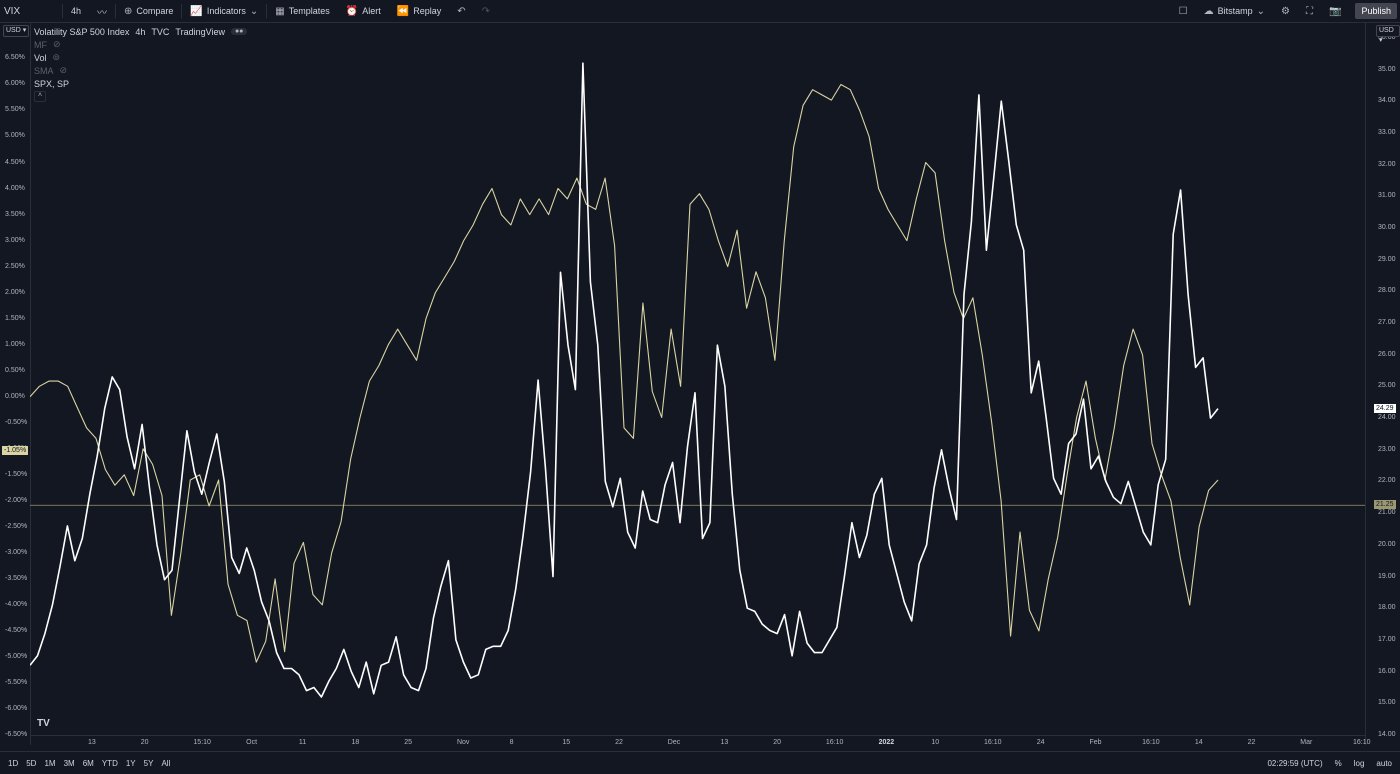 The width and height of the screenshot is (1400, 774). I want to click on layout-button: ☐, so click(1183, 11).